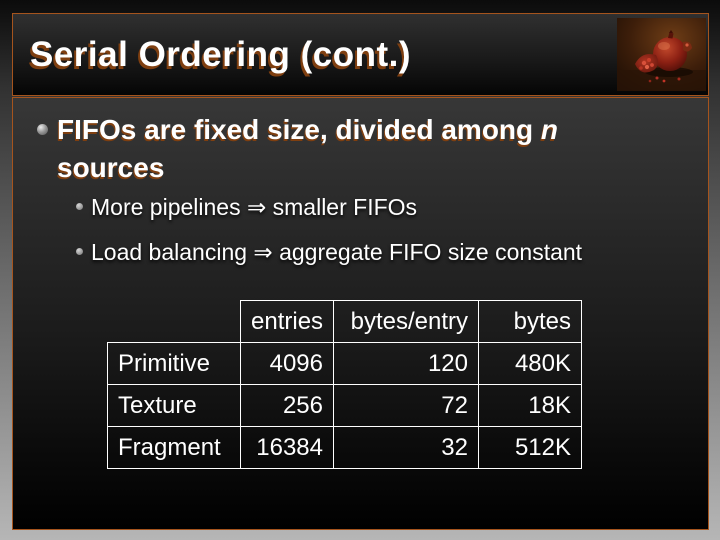  Describe the element at coordinates (406, 405) in the screenshot. I see `table-cell-bytes-per-entry: 72` at that location.